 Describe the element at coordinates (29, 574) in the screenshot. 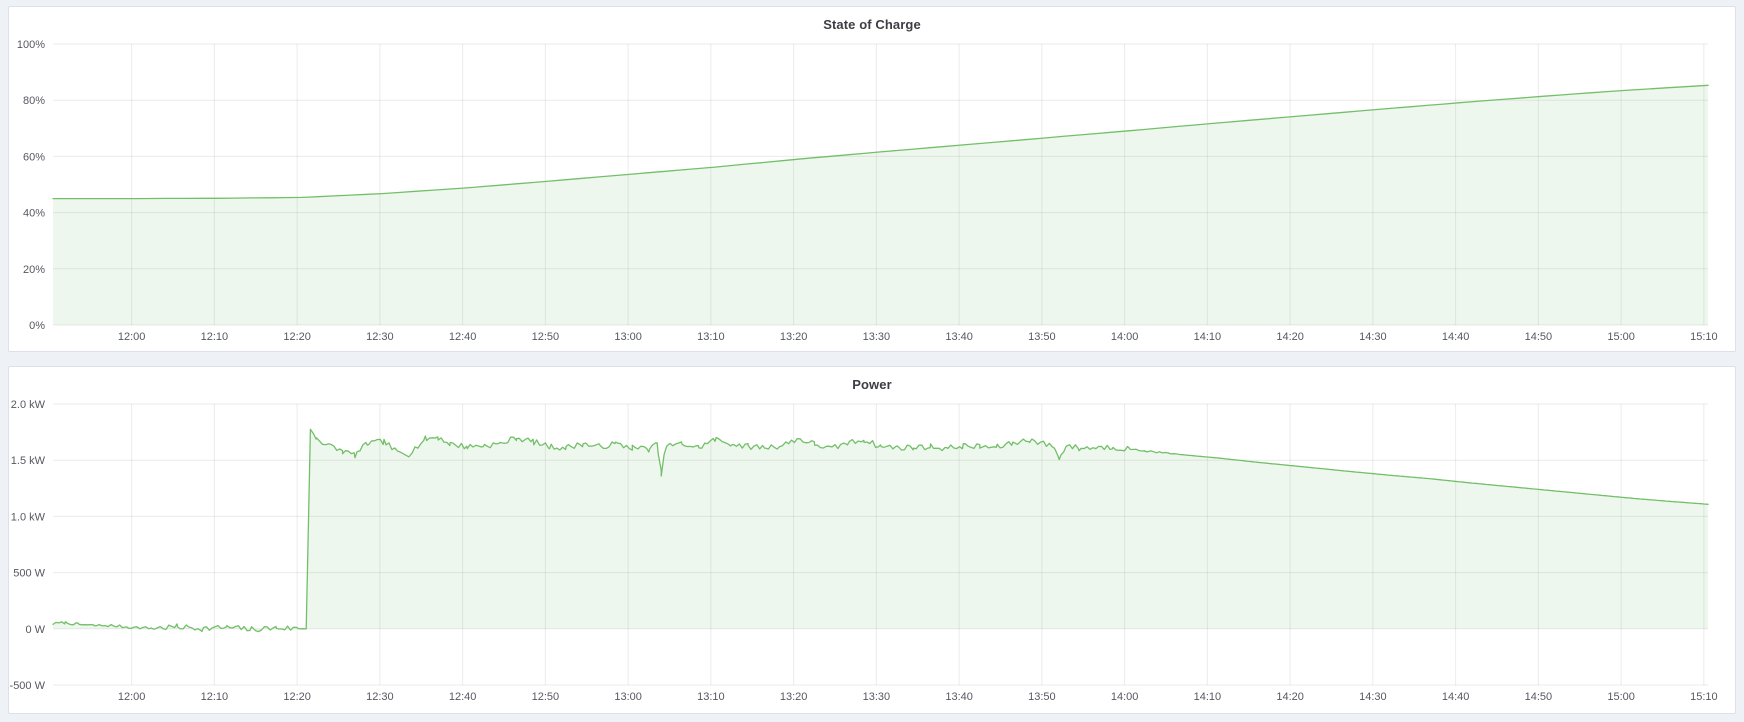

I see `y-tick-label: 500 W` at that location.